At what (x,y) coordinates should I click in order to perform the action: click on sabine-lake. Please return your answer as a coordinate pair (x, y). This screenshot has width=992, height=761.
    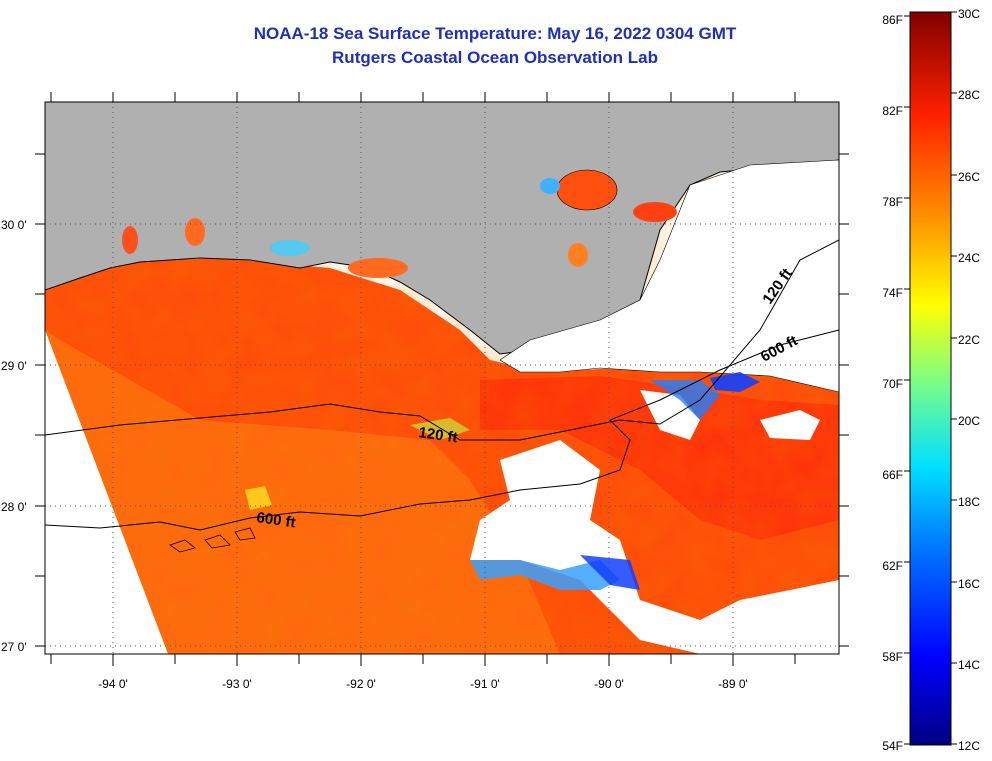
    Looking at the image, I should click on (130, 240).